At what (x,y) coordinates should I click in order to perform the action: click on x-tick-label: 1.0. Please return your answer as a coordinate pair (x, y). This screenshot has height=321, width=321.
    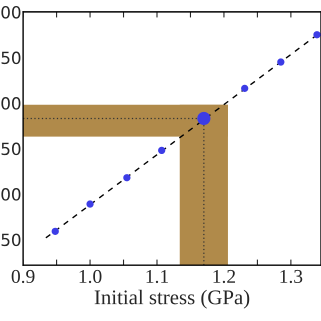
    Looking at the image, I should click on (91, 277).